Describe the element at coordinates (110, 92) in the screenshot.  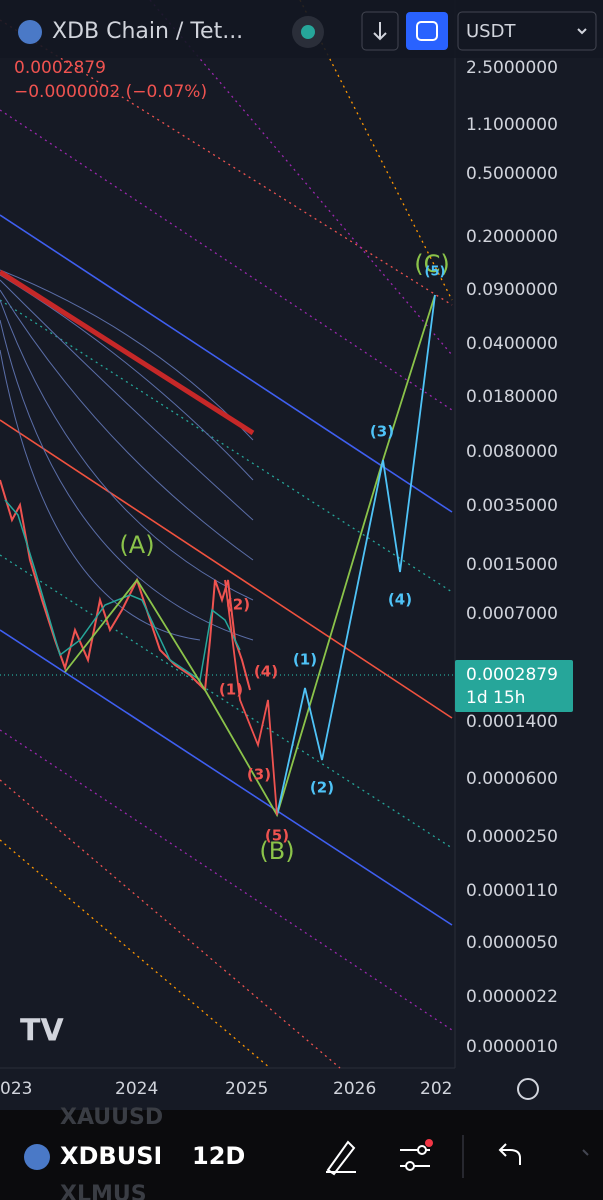
I see `price-change: −0.0000002 (−0.07%)` at that location.